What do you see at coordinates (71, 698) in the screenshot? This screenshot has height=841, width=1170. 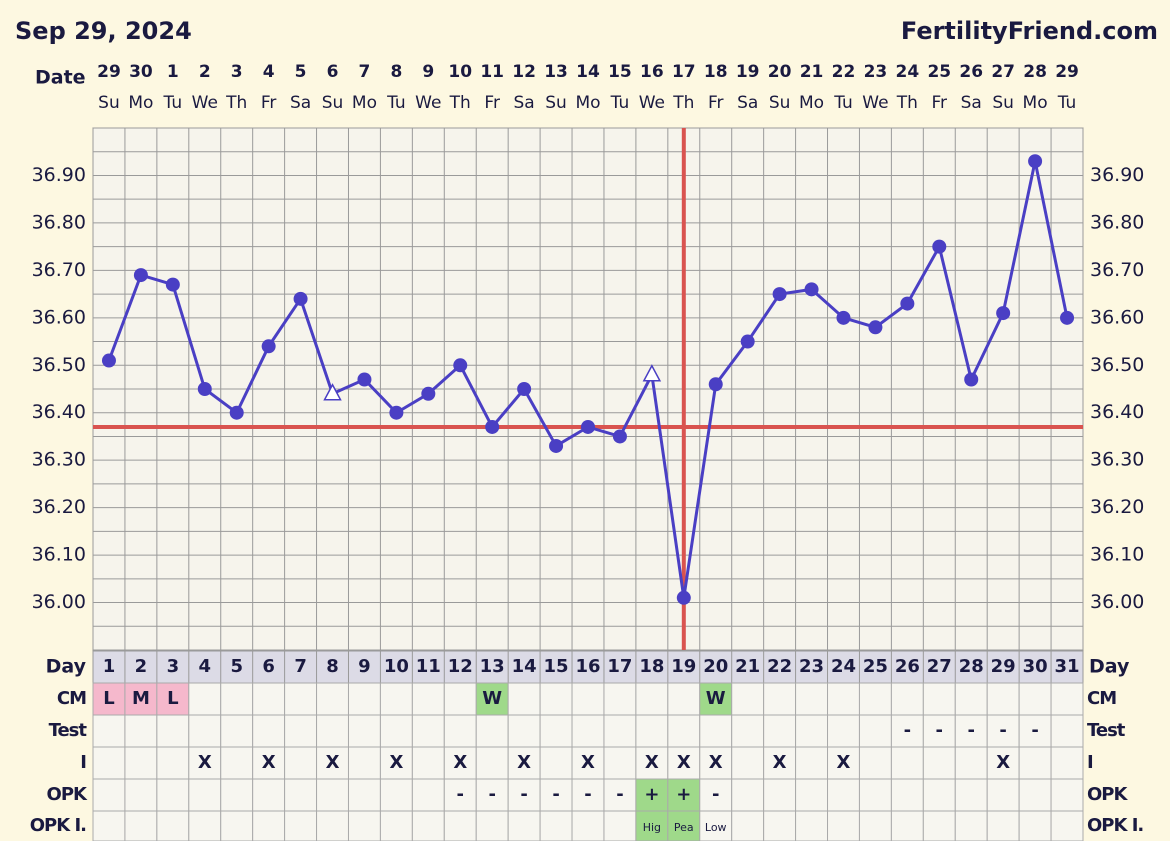 I see `row-label: CM` at bounding box center [71, 698].